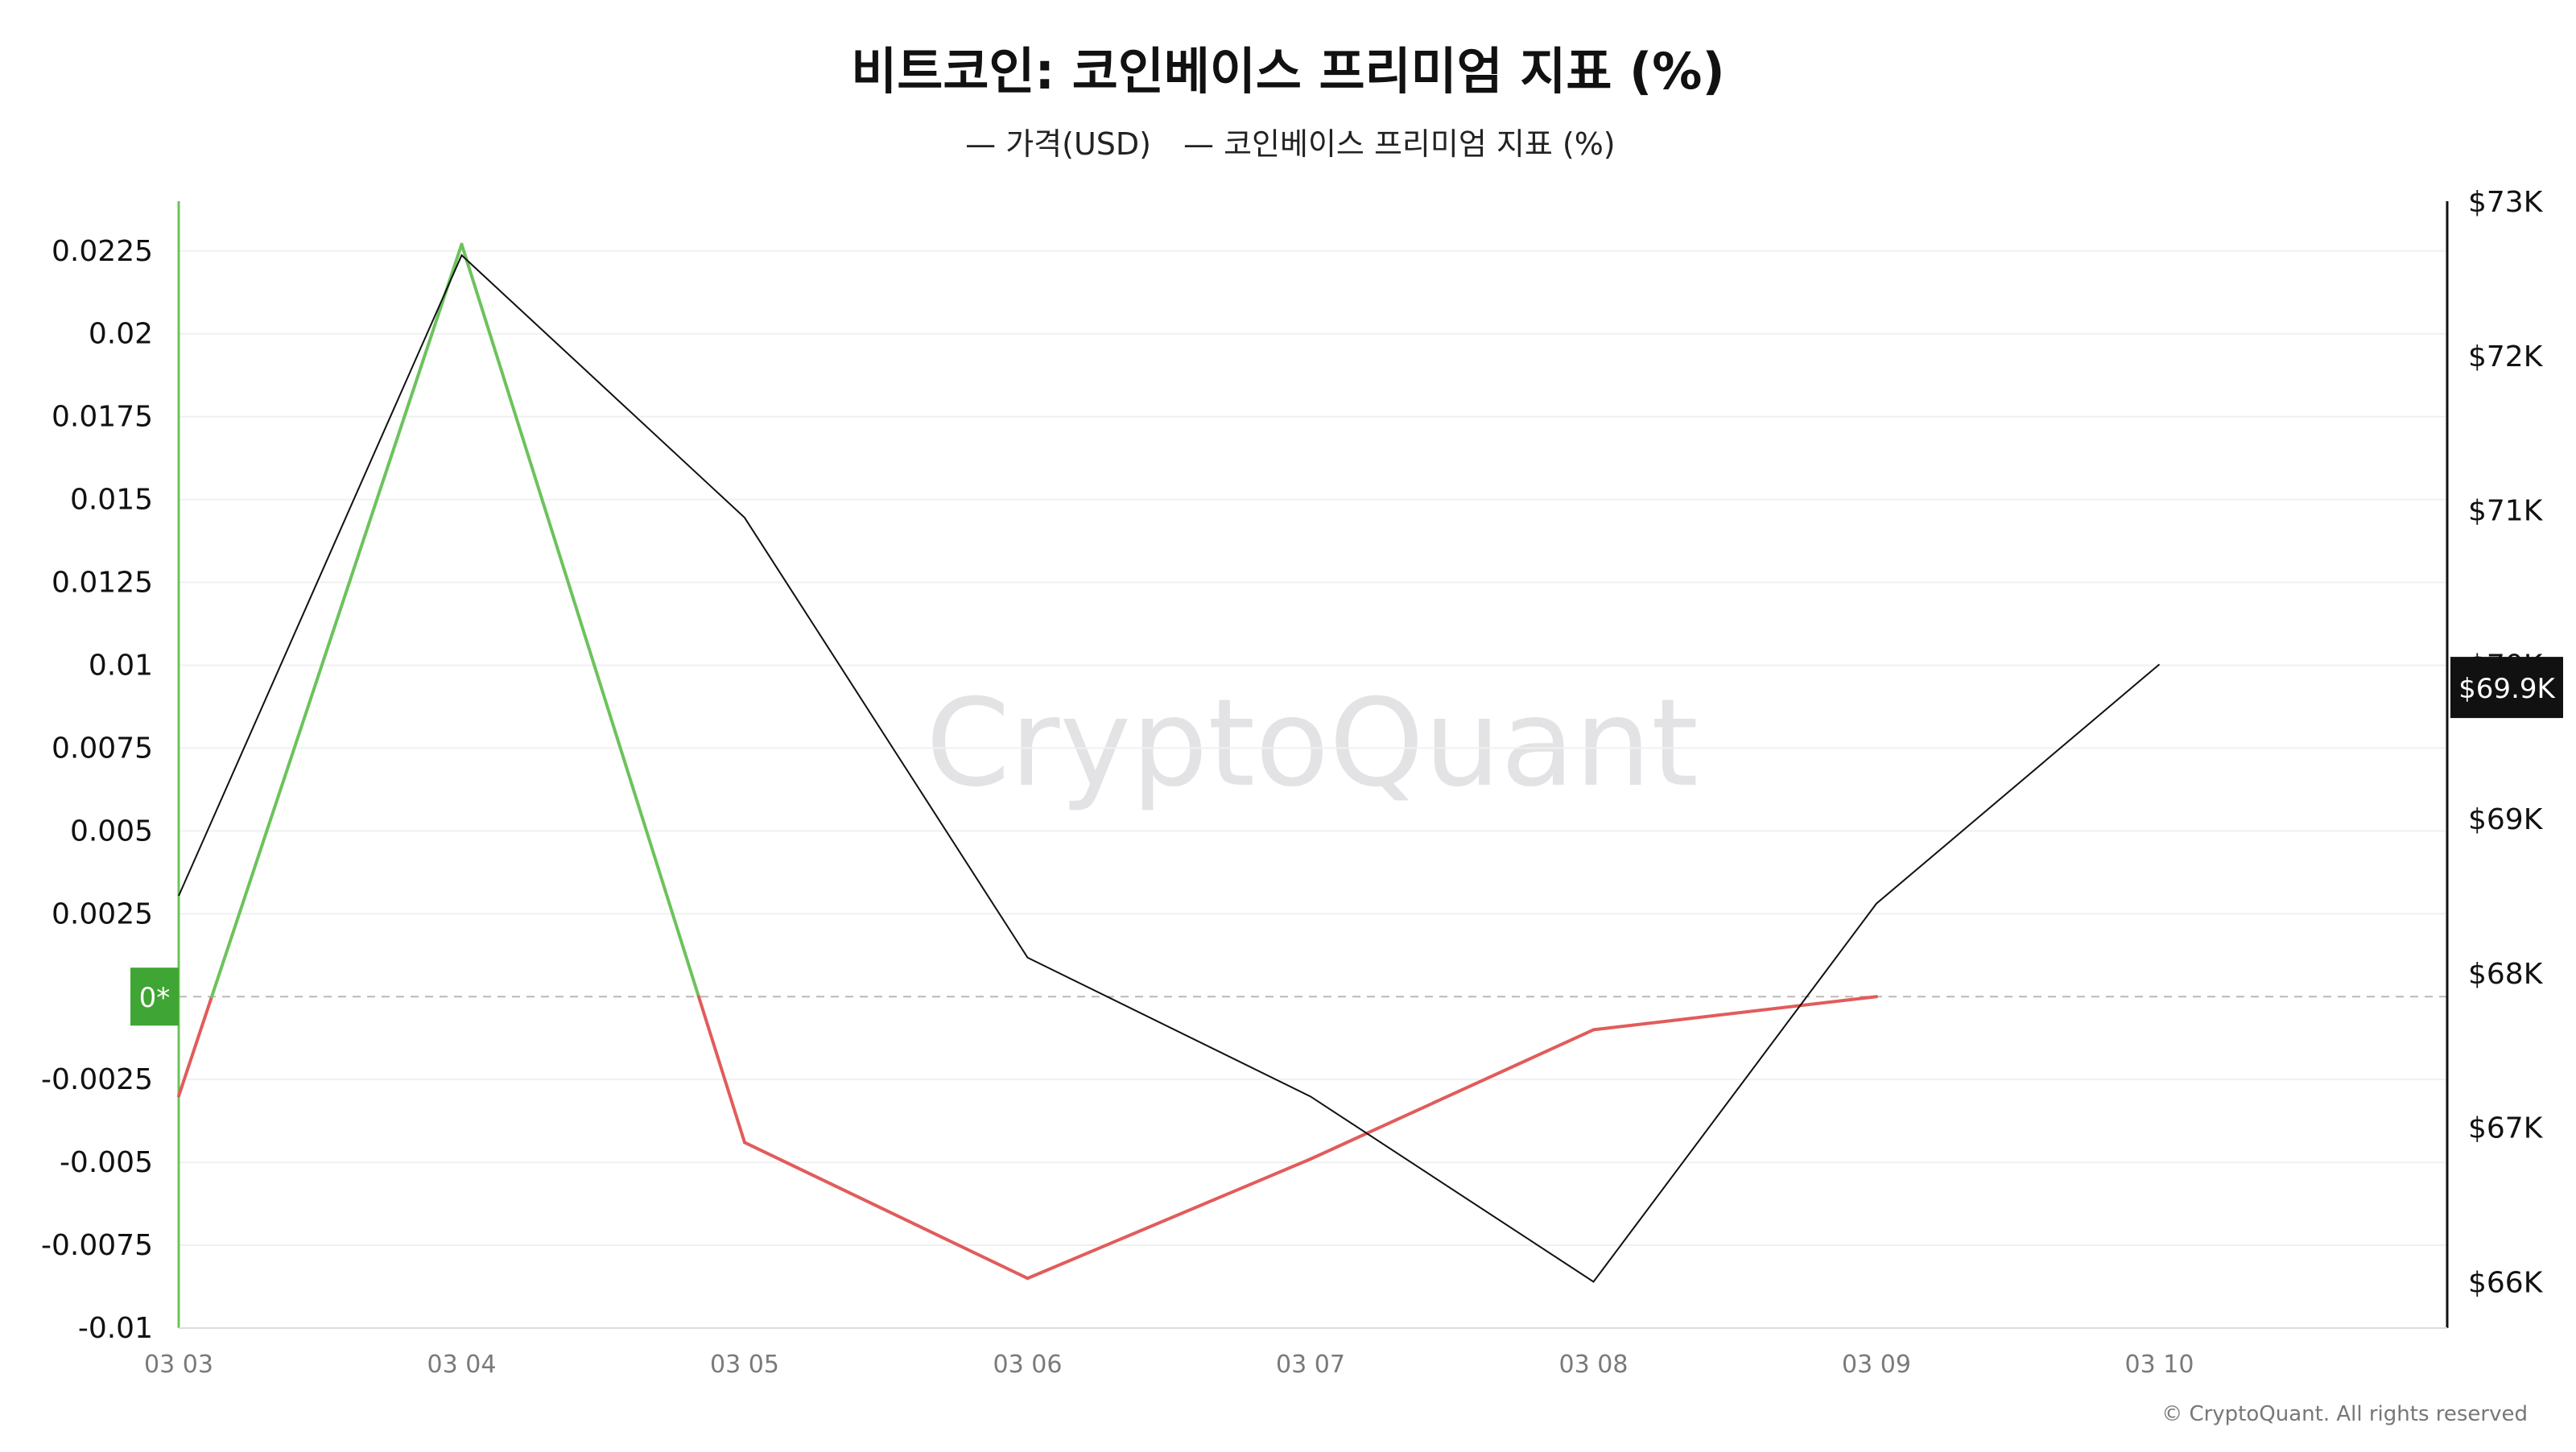 This screenshot has width=2576, height=1452. Describe the element at coordinates (97, 1246) in the screenshot. I see `y-left-tick-label: -0.0075` at that location.